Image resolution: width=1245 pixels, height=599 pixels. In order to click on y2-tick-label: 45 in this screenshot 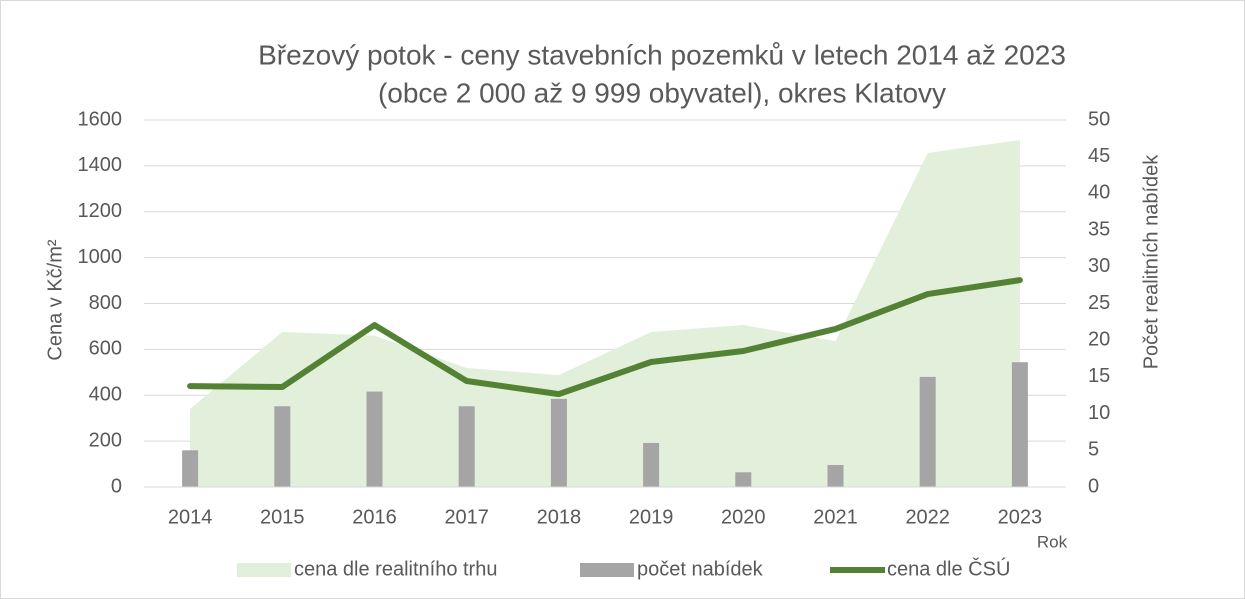, I will do `click(1099, 156)`.